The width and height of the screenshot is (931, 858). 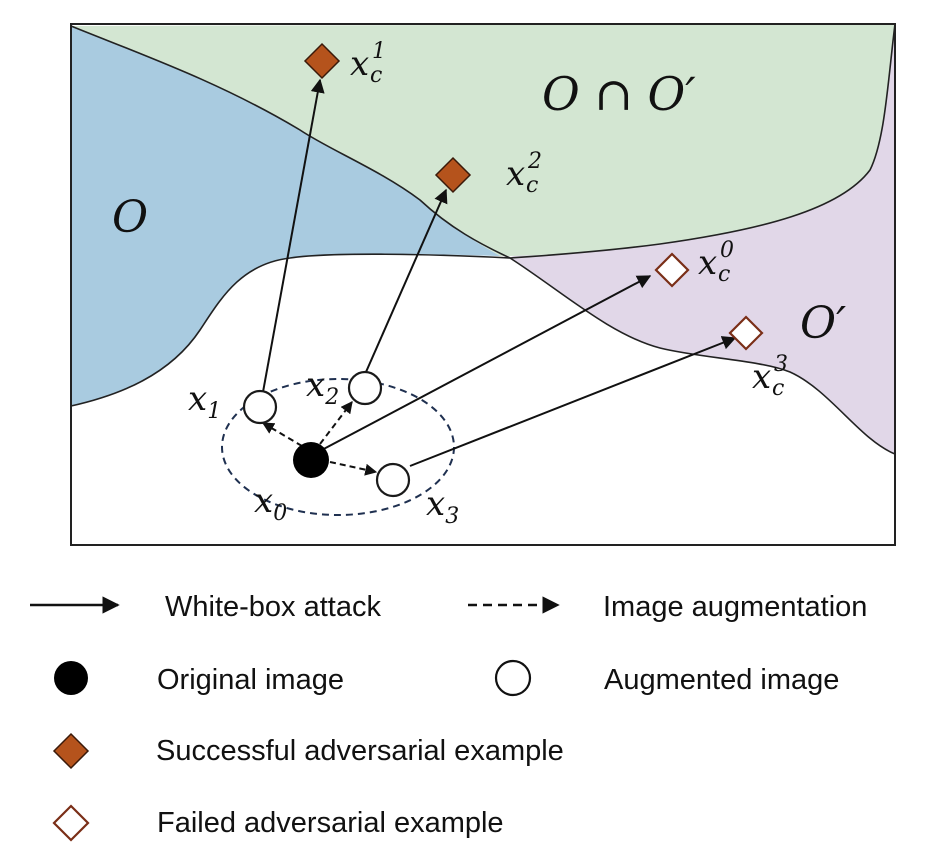 I want to click on original-image-x0, so click(x=311, y=460).